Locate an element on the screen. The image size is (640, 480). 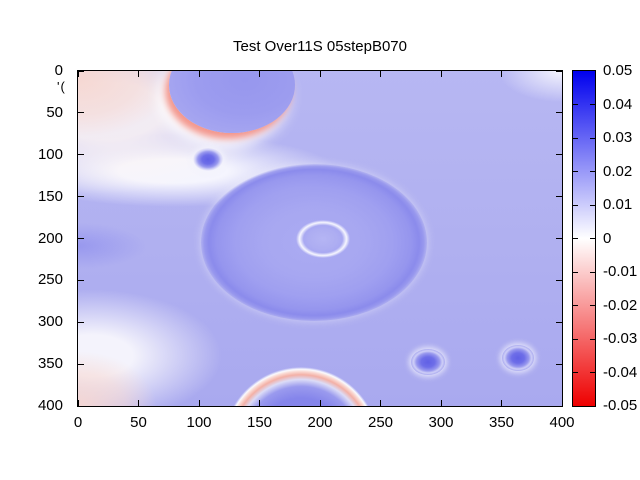
colorbar is located at coordinates (584, 238).